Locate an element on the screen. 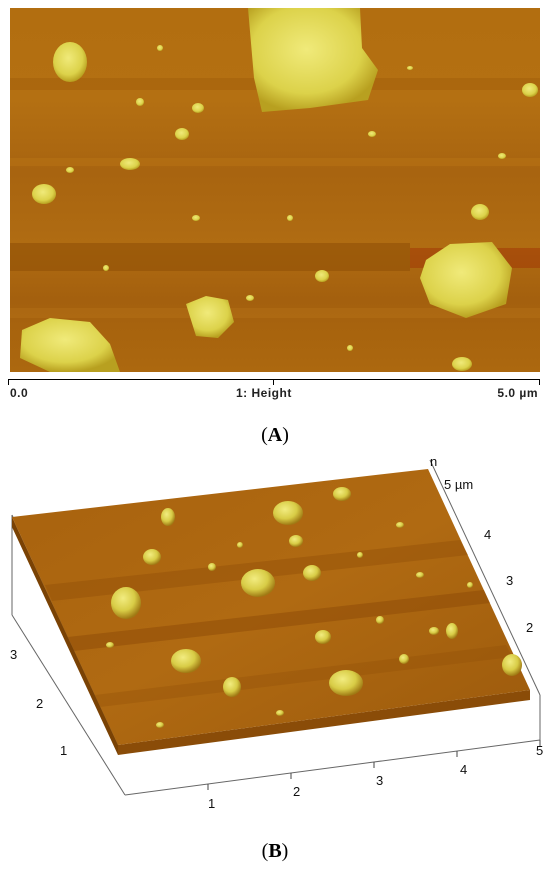  scale-bar: 0.0 1: Height 5.0 µm is located at coordinates (274, 390).